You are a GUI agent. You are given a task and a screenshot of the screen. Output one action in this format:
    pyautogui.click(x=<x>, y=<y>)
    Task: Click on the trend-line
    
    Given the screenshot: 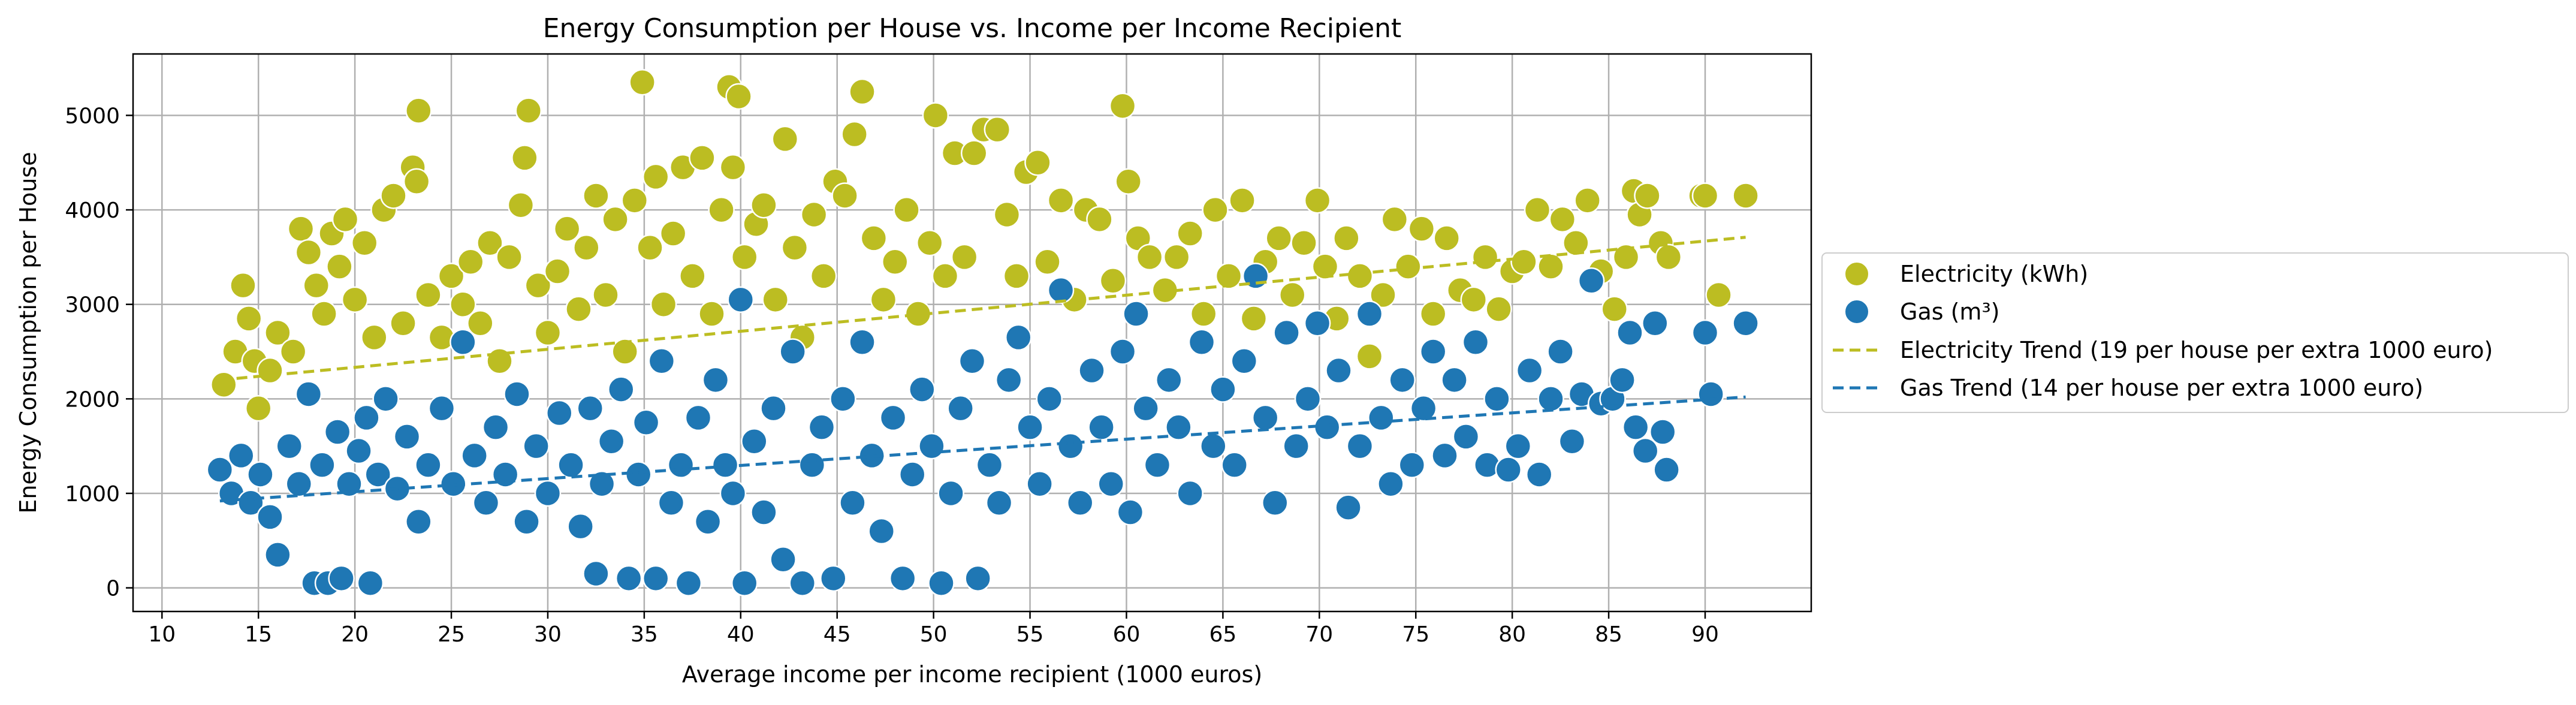 What is the action you would take?
    pyautogui.click(x=982, y=449)
    